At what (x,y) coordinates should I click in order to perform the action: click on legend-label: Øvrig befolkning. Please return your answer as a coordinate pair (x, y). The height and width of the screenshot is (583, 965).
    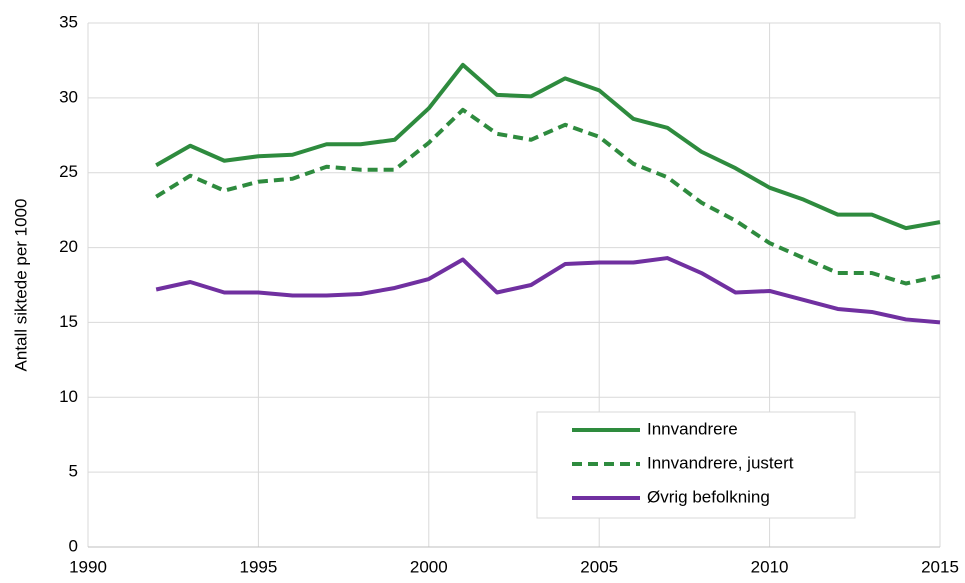
    Looking at the image, I should click on (708, 496).